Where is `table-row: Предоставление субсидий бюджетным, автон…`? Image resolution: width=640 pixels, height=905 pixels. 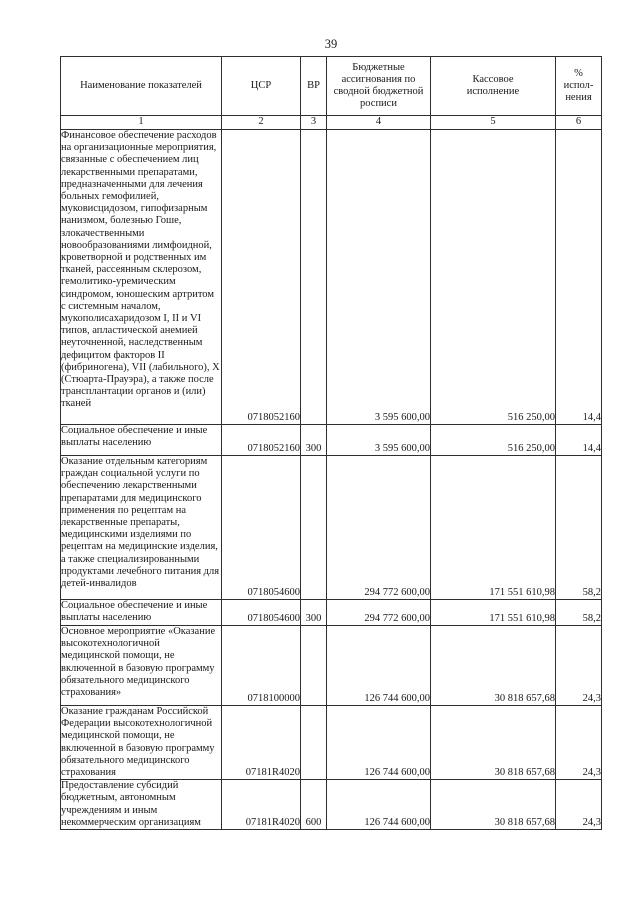
table-row: Предоставление субсидий бюджетным, автон… is located at coordinates (331, 805).